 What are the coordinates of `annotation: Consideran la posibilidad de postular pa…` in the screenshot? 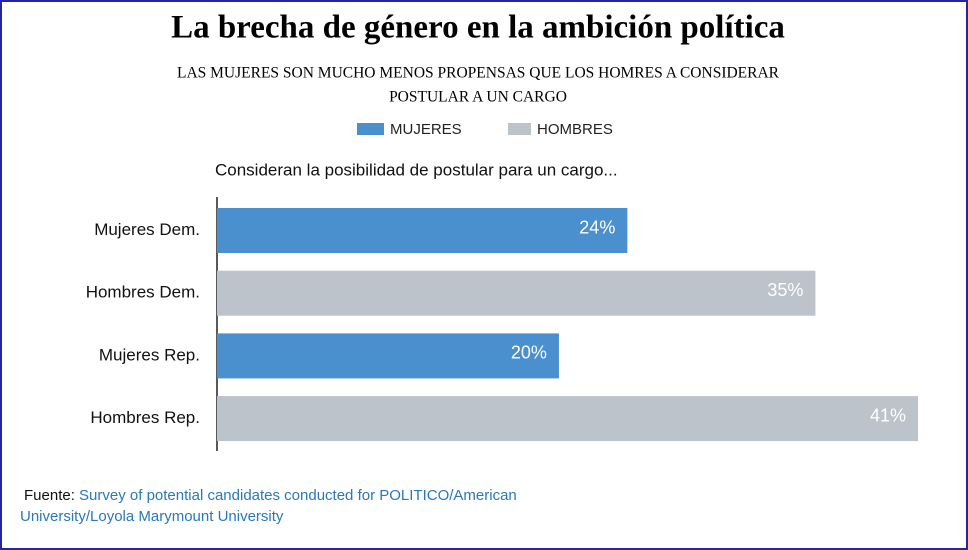 It's located at (416, 169).